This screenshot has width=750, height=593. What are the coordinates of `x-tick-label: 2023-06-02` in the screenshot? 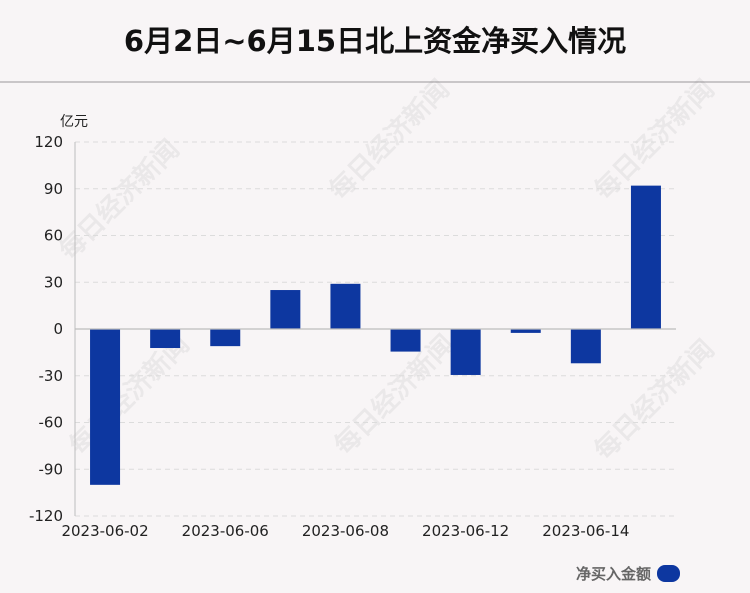 It's located at (104, 531).